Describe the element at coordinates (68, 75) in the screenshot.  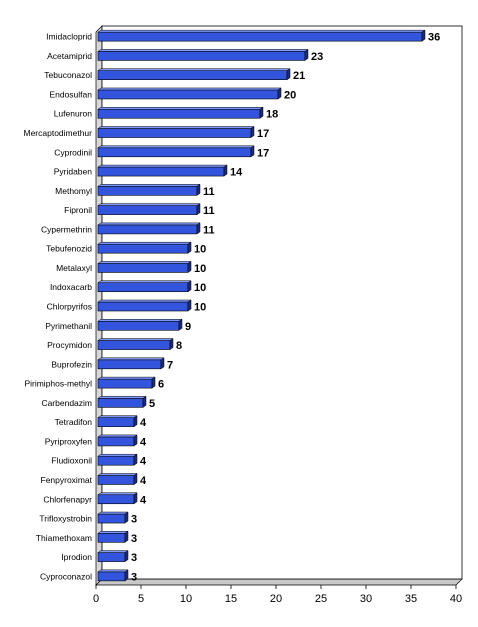
I see `category-label: Tebuconazol` at that location.